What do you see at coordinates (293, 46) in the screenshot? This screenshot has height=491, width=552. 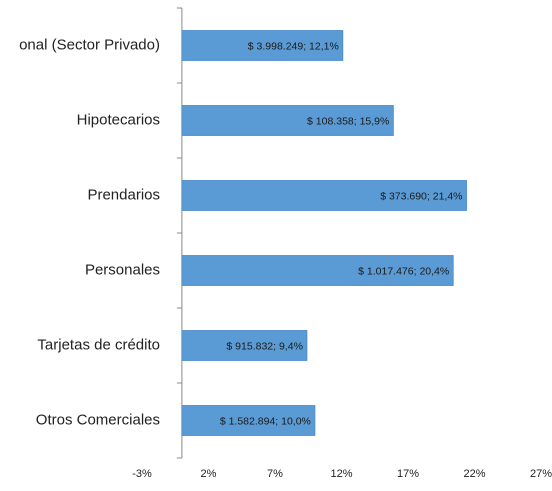 I see `value-label: $ 3.998.249; 12,1%` at bounding box center [293, 46].